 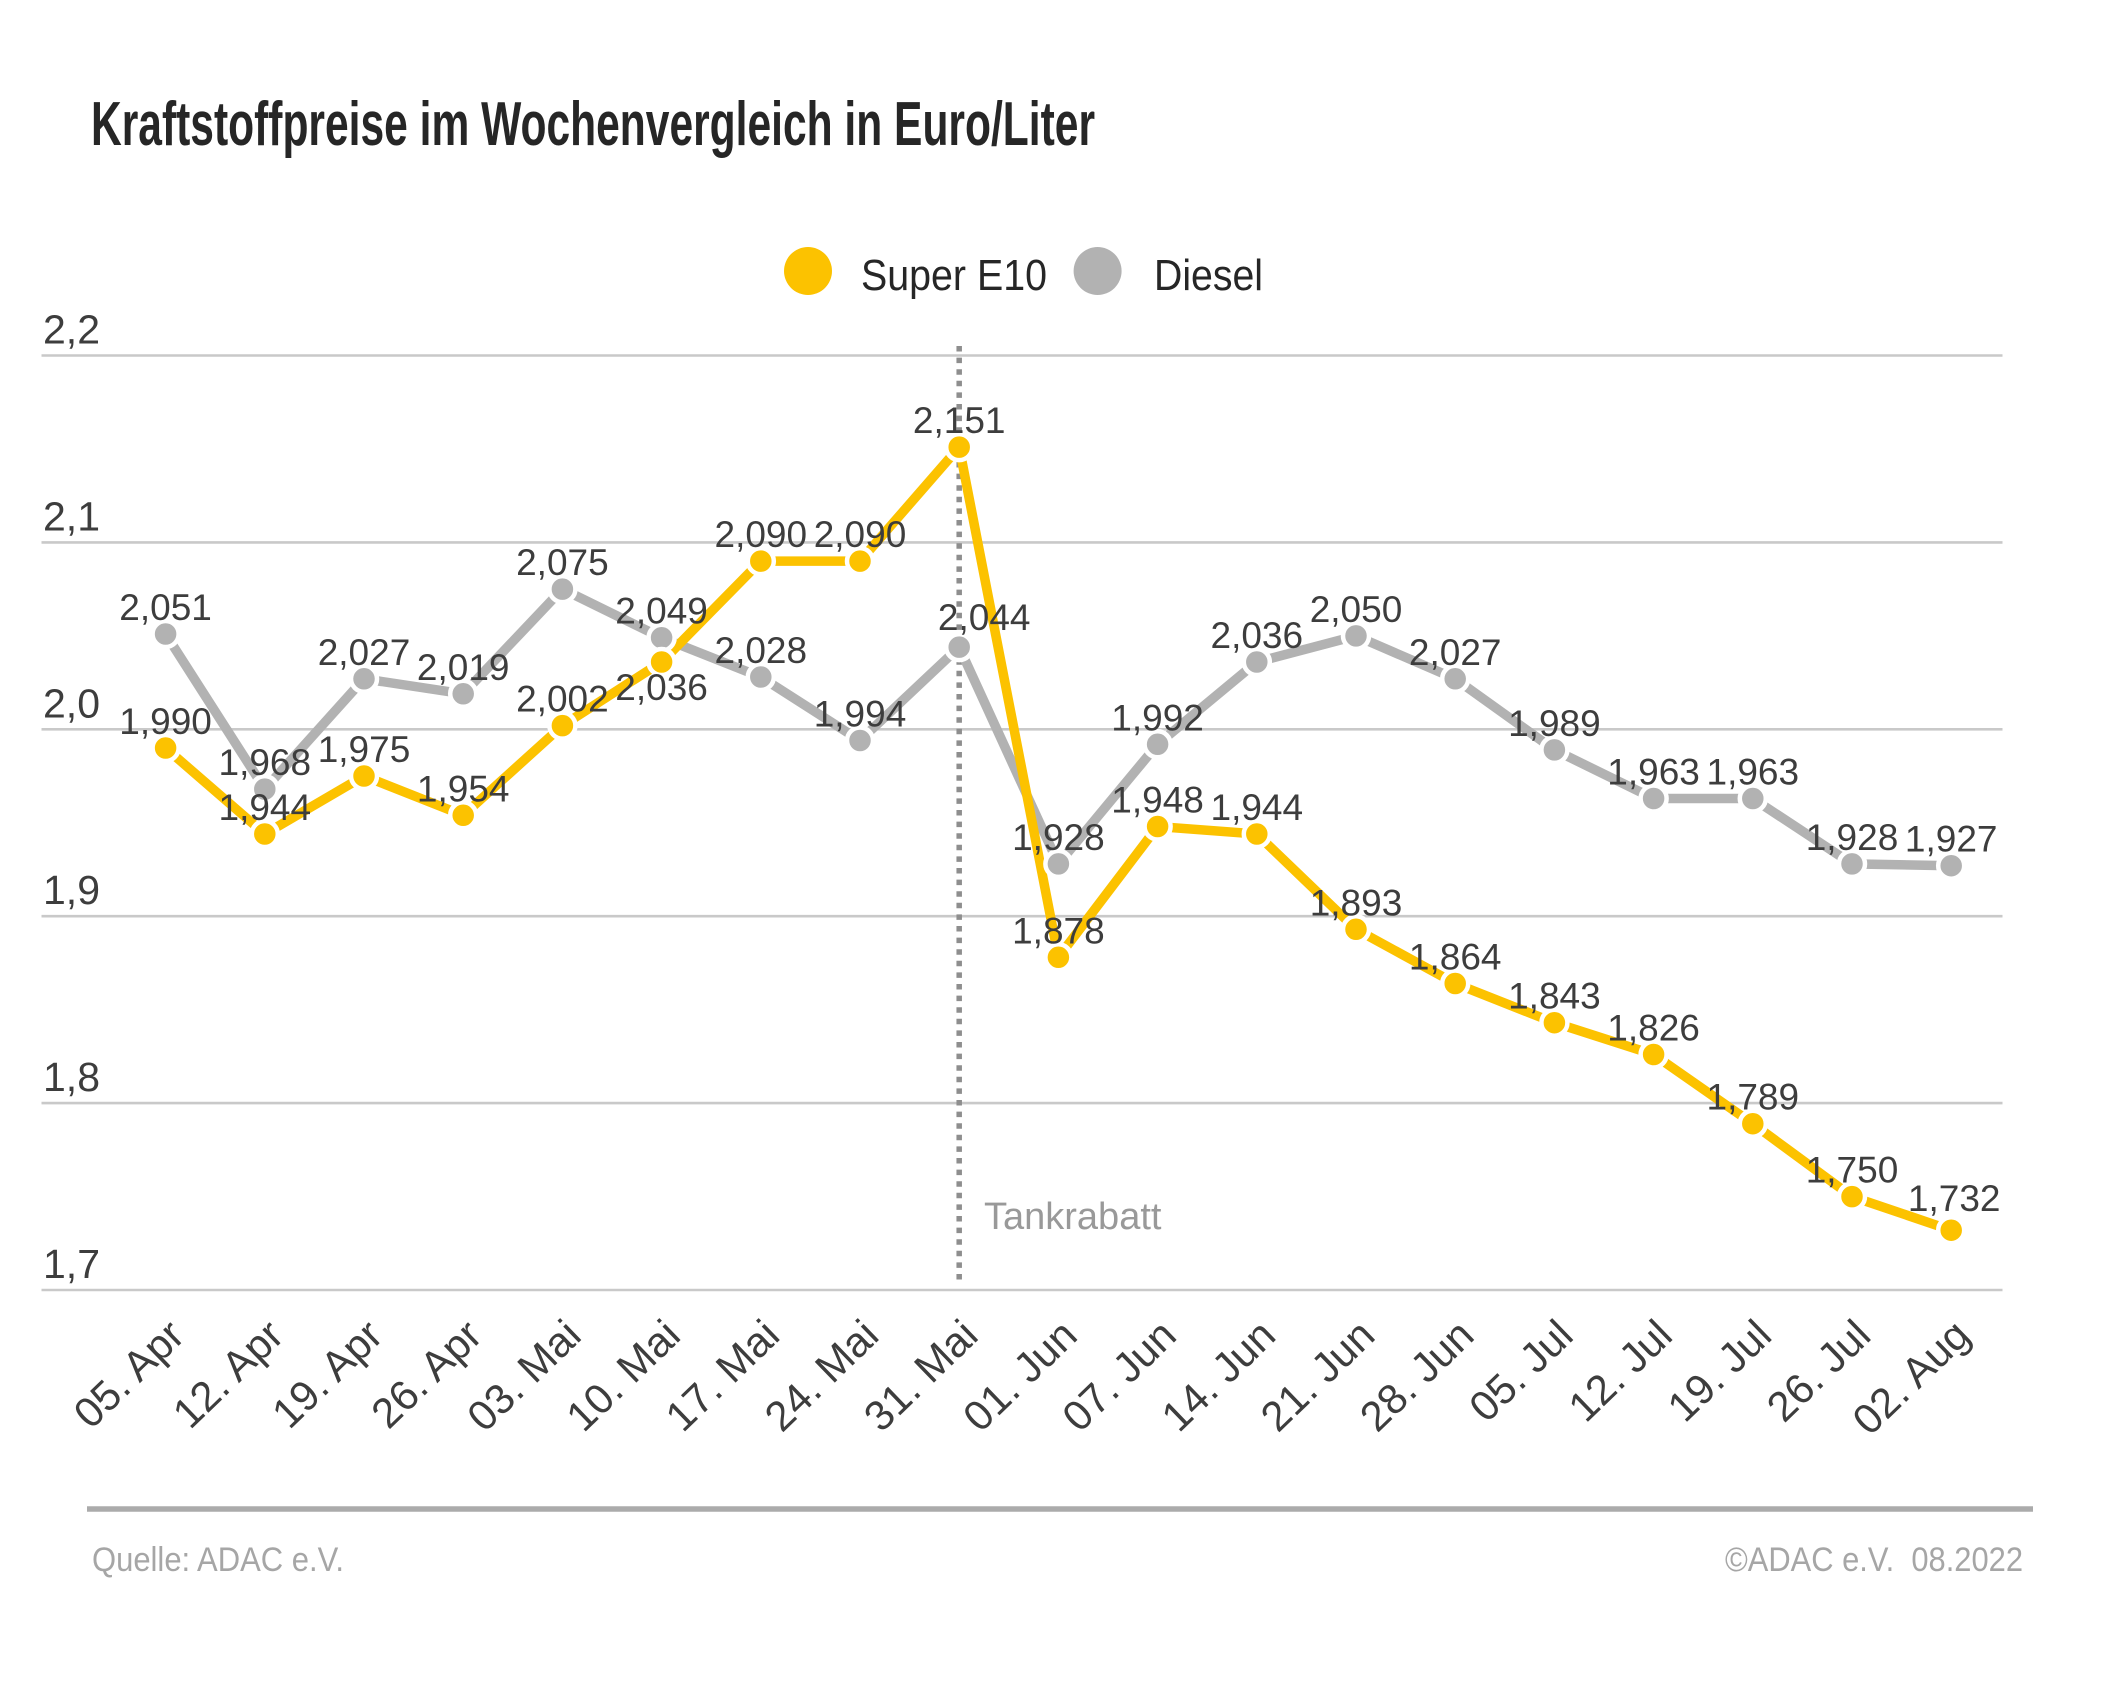 I want to click on svg-text: 2,151, so click(x=959, y=420).